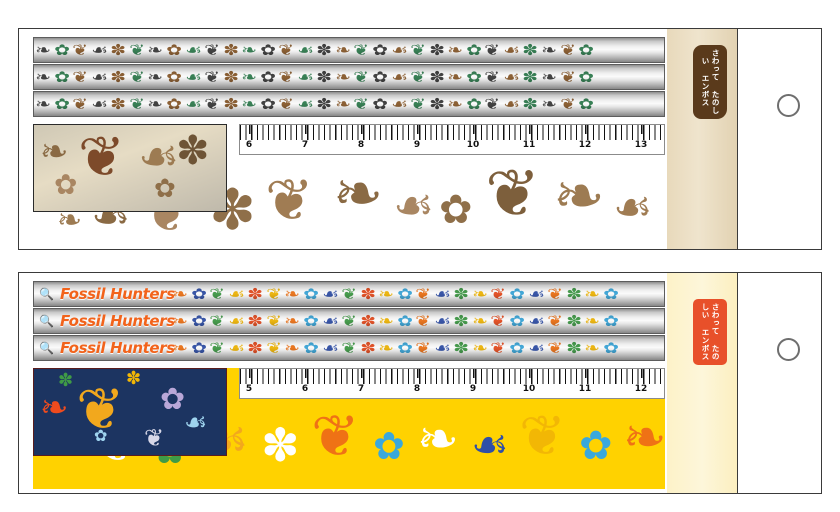  I want to click on ruler-scale-face-metallic: 6 7 8 9 10 11 12 13 14 15, so click(452, 139).